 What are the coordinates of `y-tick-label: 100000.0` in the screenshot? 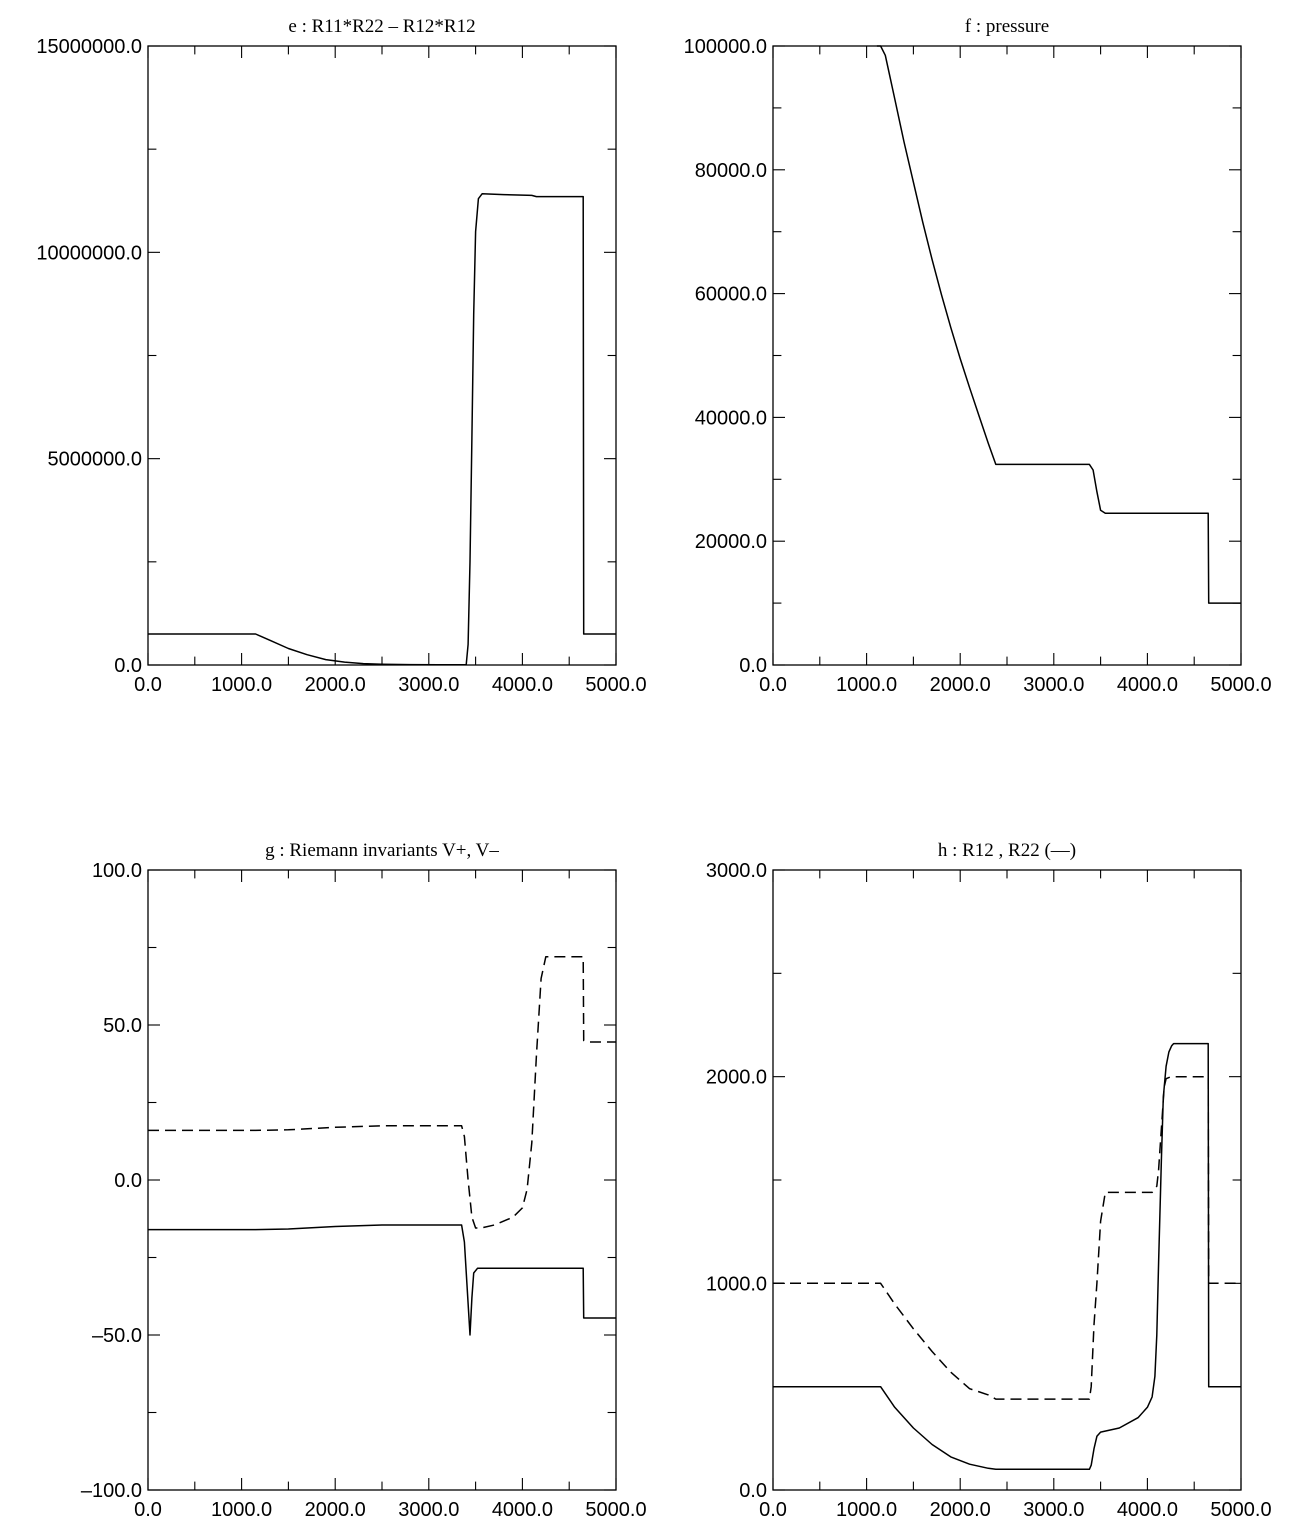 It's located at (725, 47).